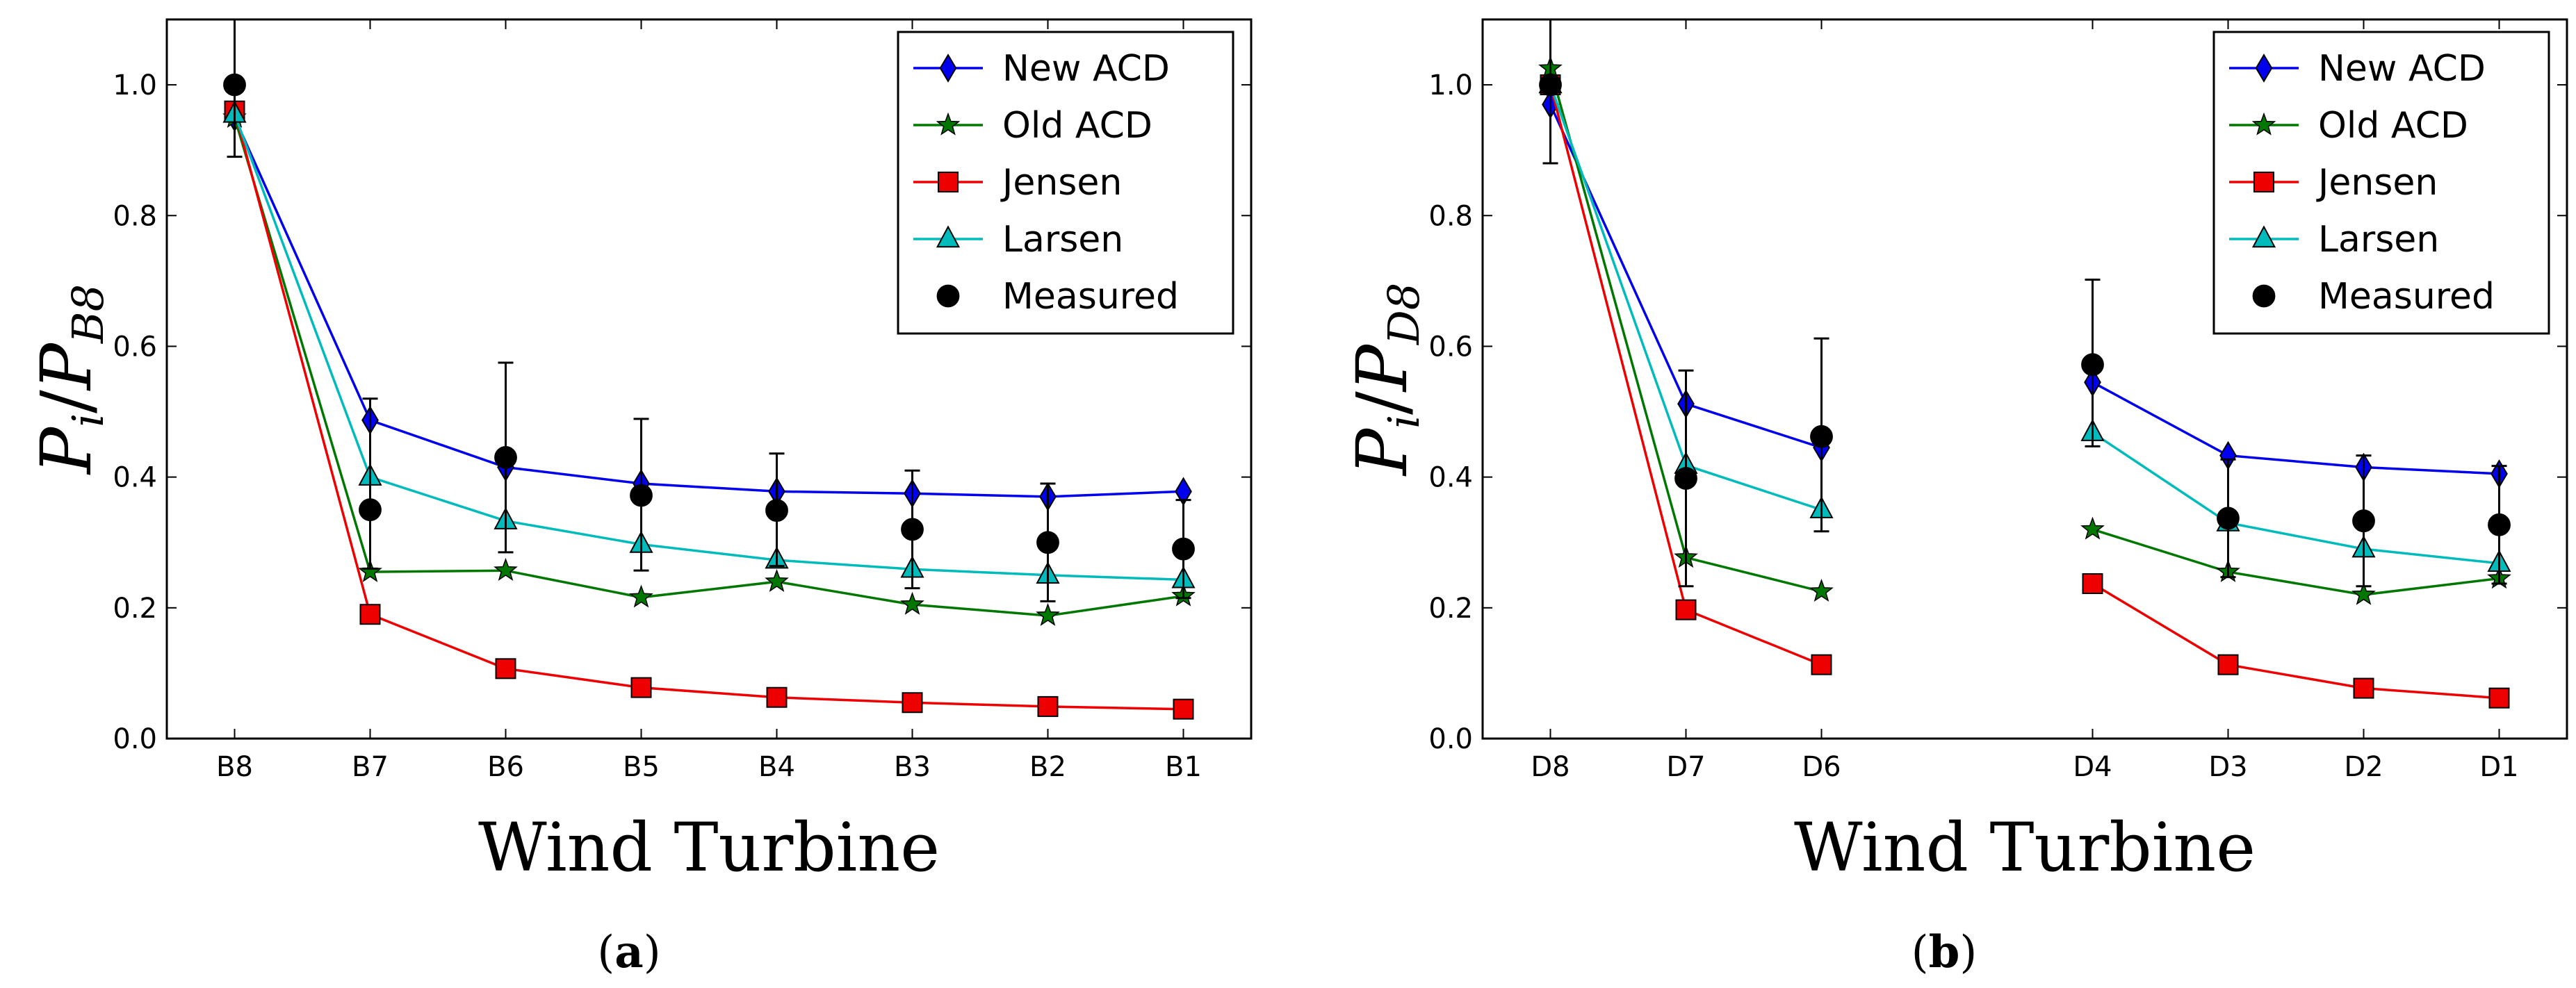  What do you see at coordinates (776, 767) in the screenshot?
I see `x-tick-label: B4` at bounding box center [776, 767].